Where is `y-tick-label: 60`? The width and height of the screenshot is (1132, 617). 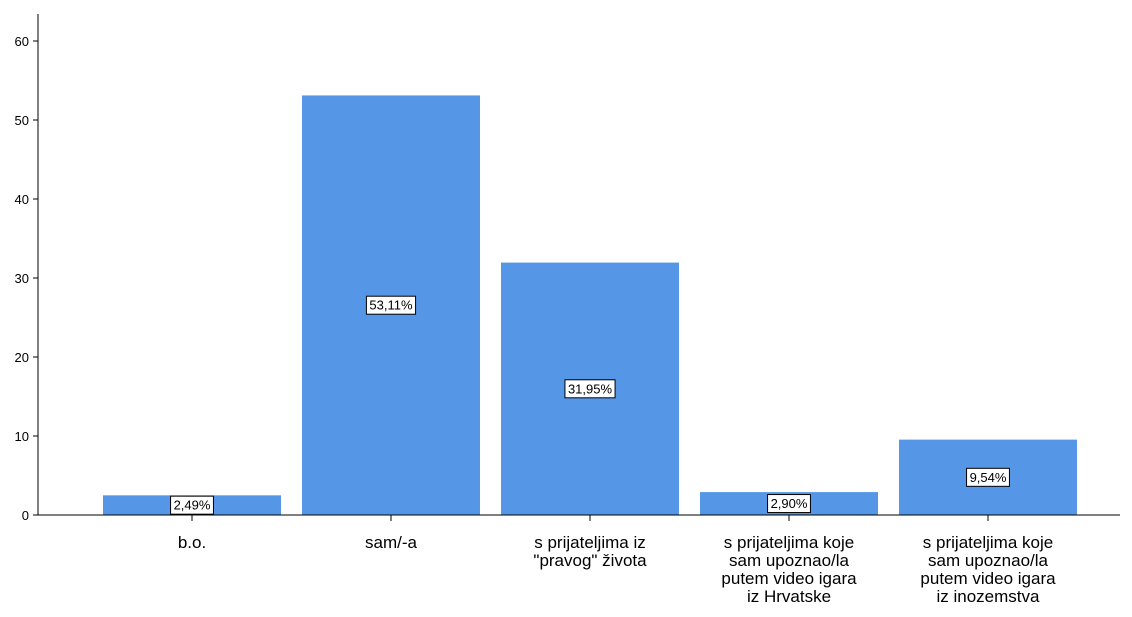
y-tick-label: 60 is located at coordinates (22, 41).